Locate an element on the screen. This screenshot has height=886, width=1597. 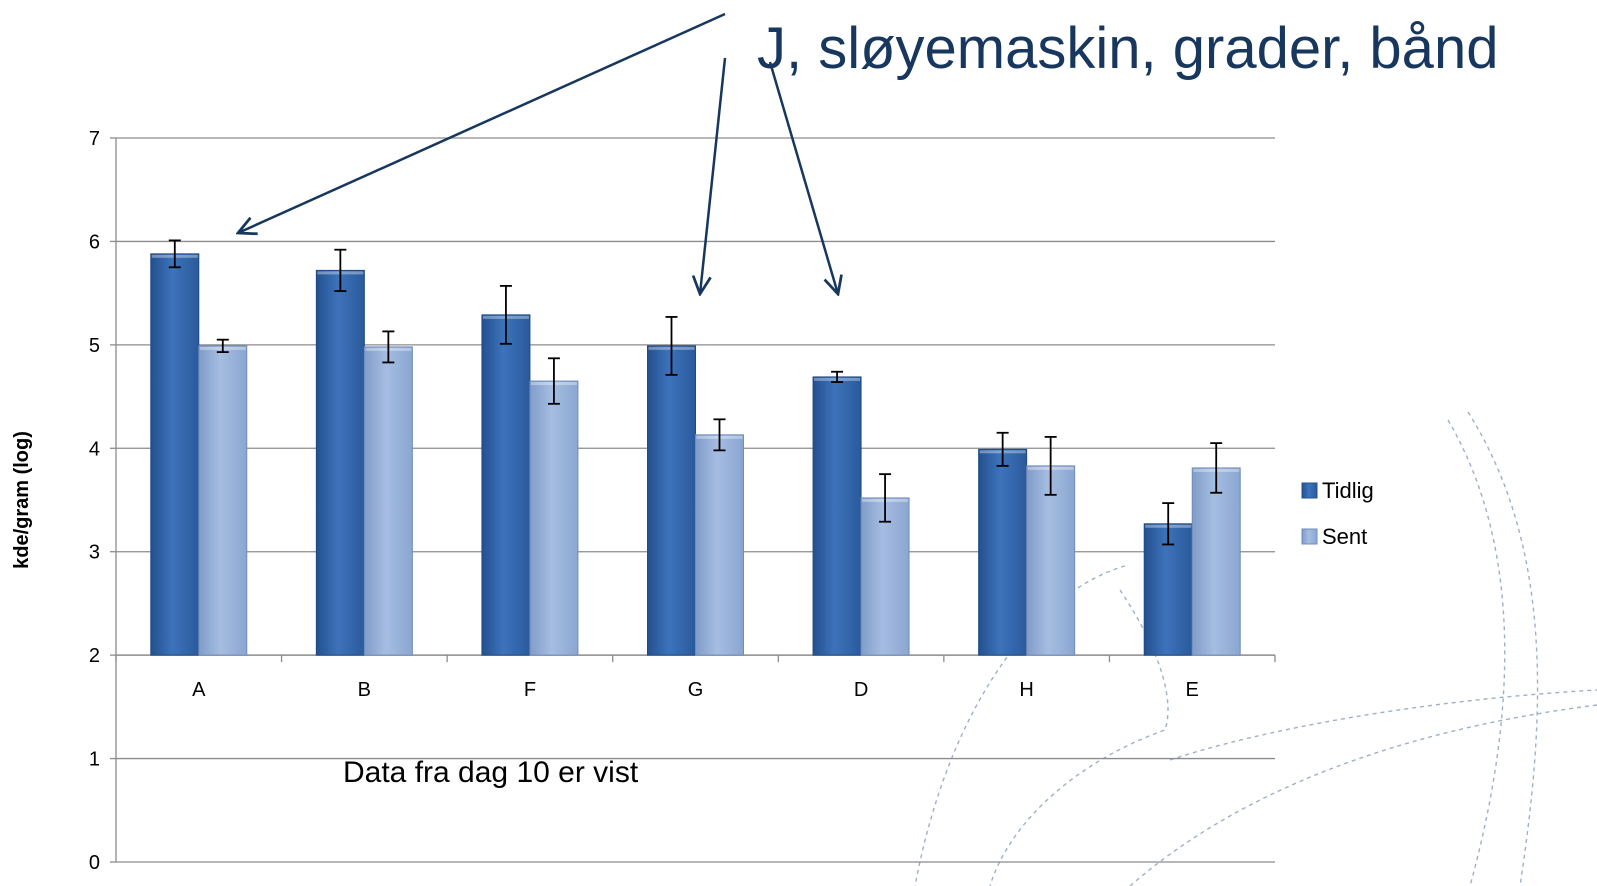
y-tick-label-5: 5 is located at coordinates (94, 346).